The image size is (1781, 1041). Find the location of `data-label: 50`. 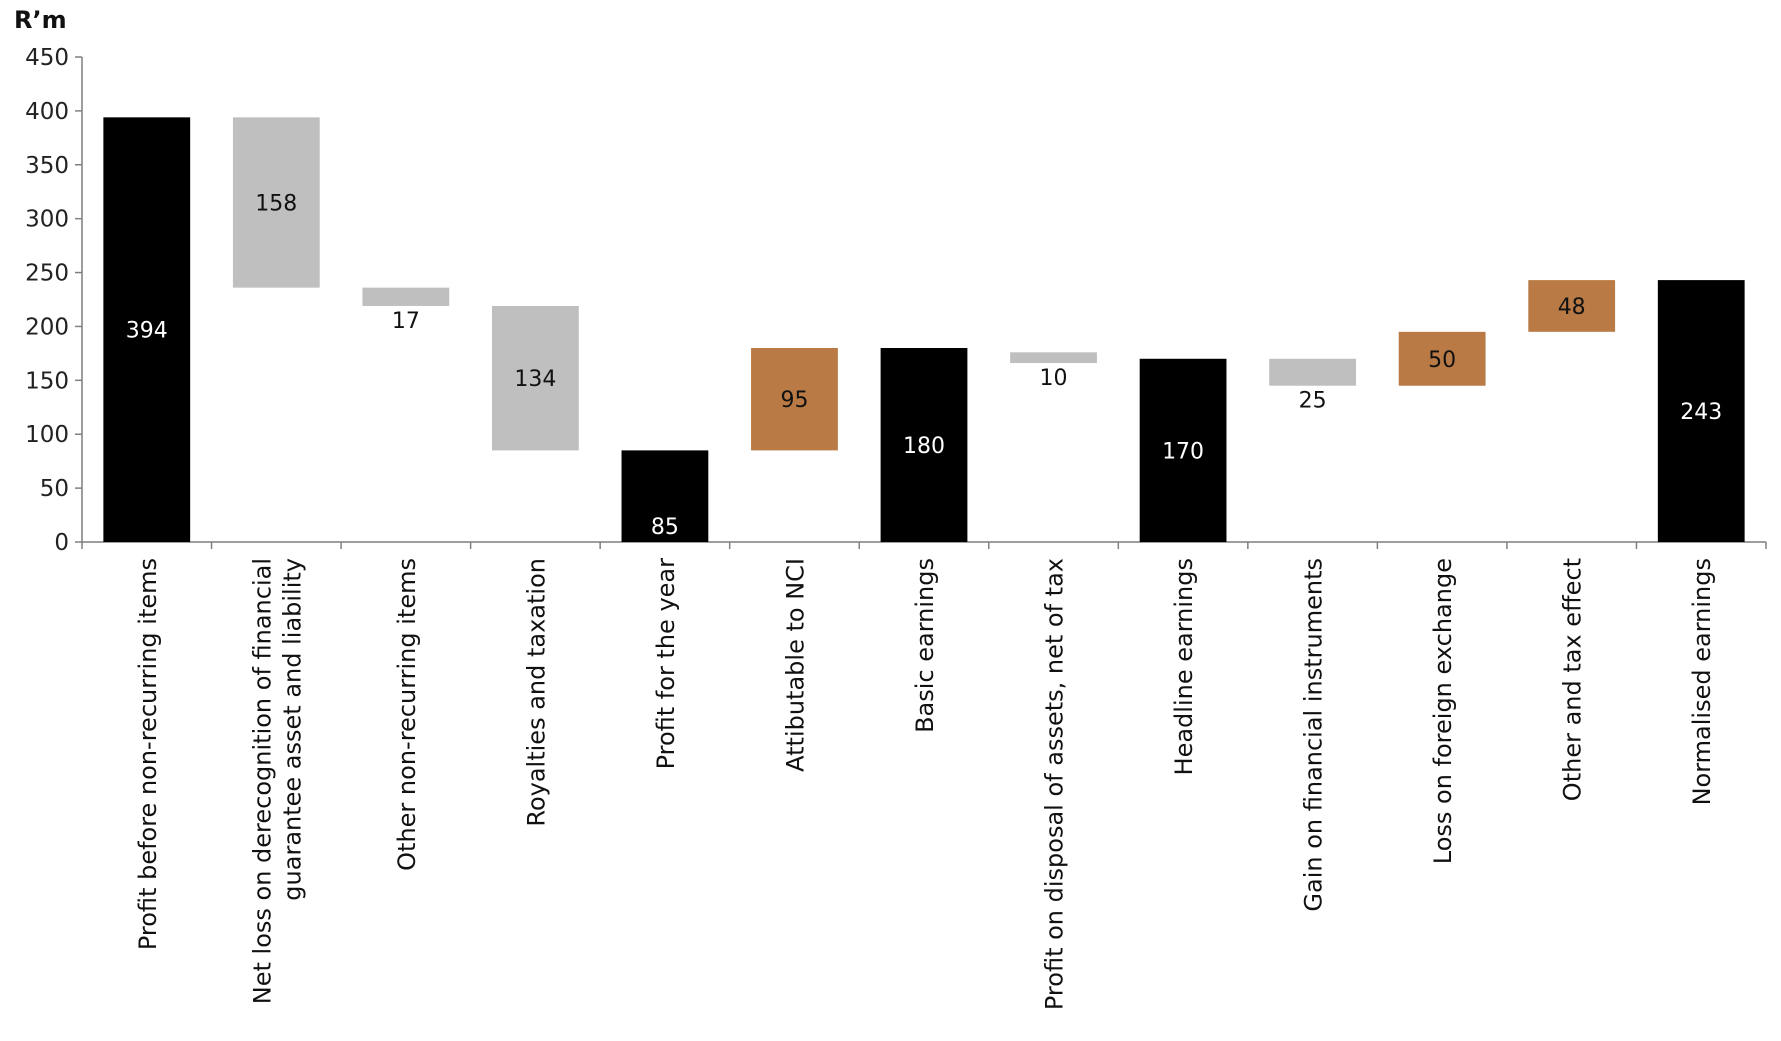

data-label: 50 is located at coordinates (1442, 360).